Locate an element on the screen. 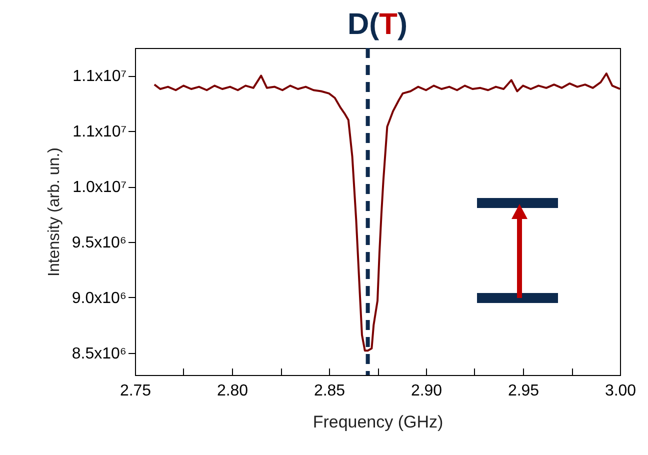 The image size is (648, 455). x-tick-label: 2.90 is located at coordinates (426, 391).